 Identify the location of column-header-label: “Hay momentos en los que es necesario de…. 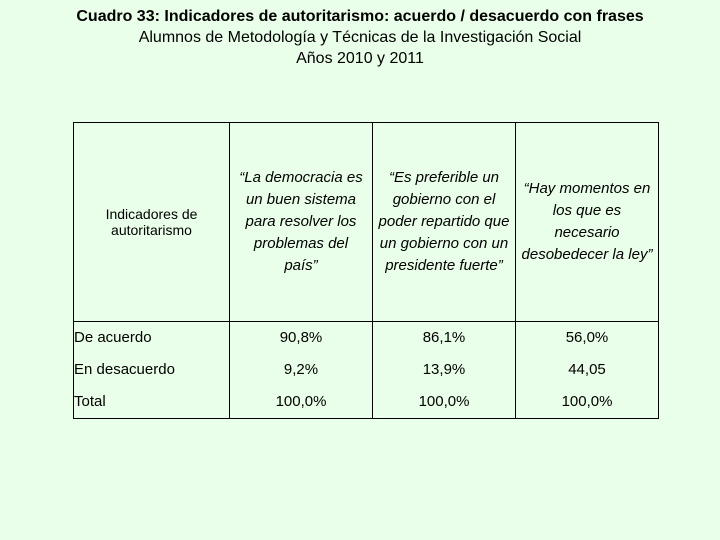
(587, 221).